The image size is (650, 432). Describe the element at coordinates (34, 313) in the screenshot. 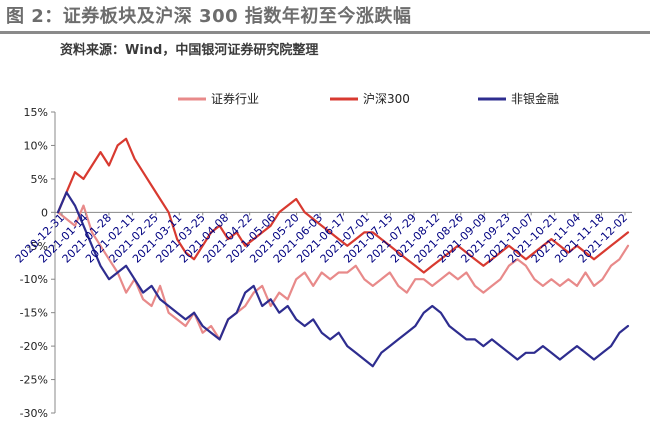

I see `y-tick-label: -15%` at that location.